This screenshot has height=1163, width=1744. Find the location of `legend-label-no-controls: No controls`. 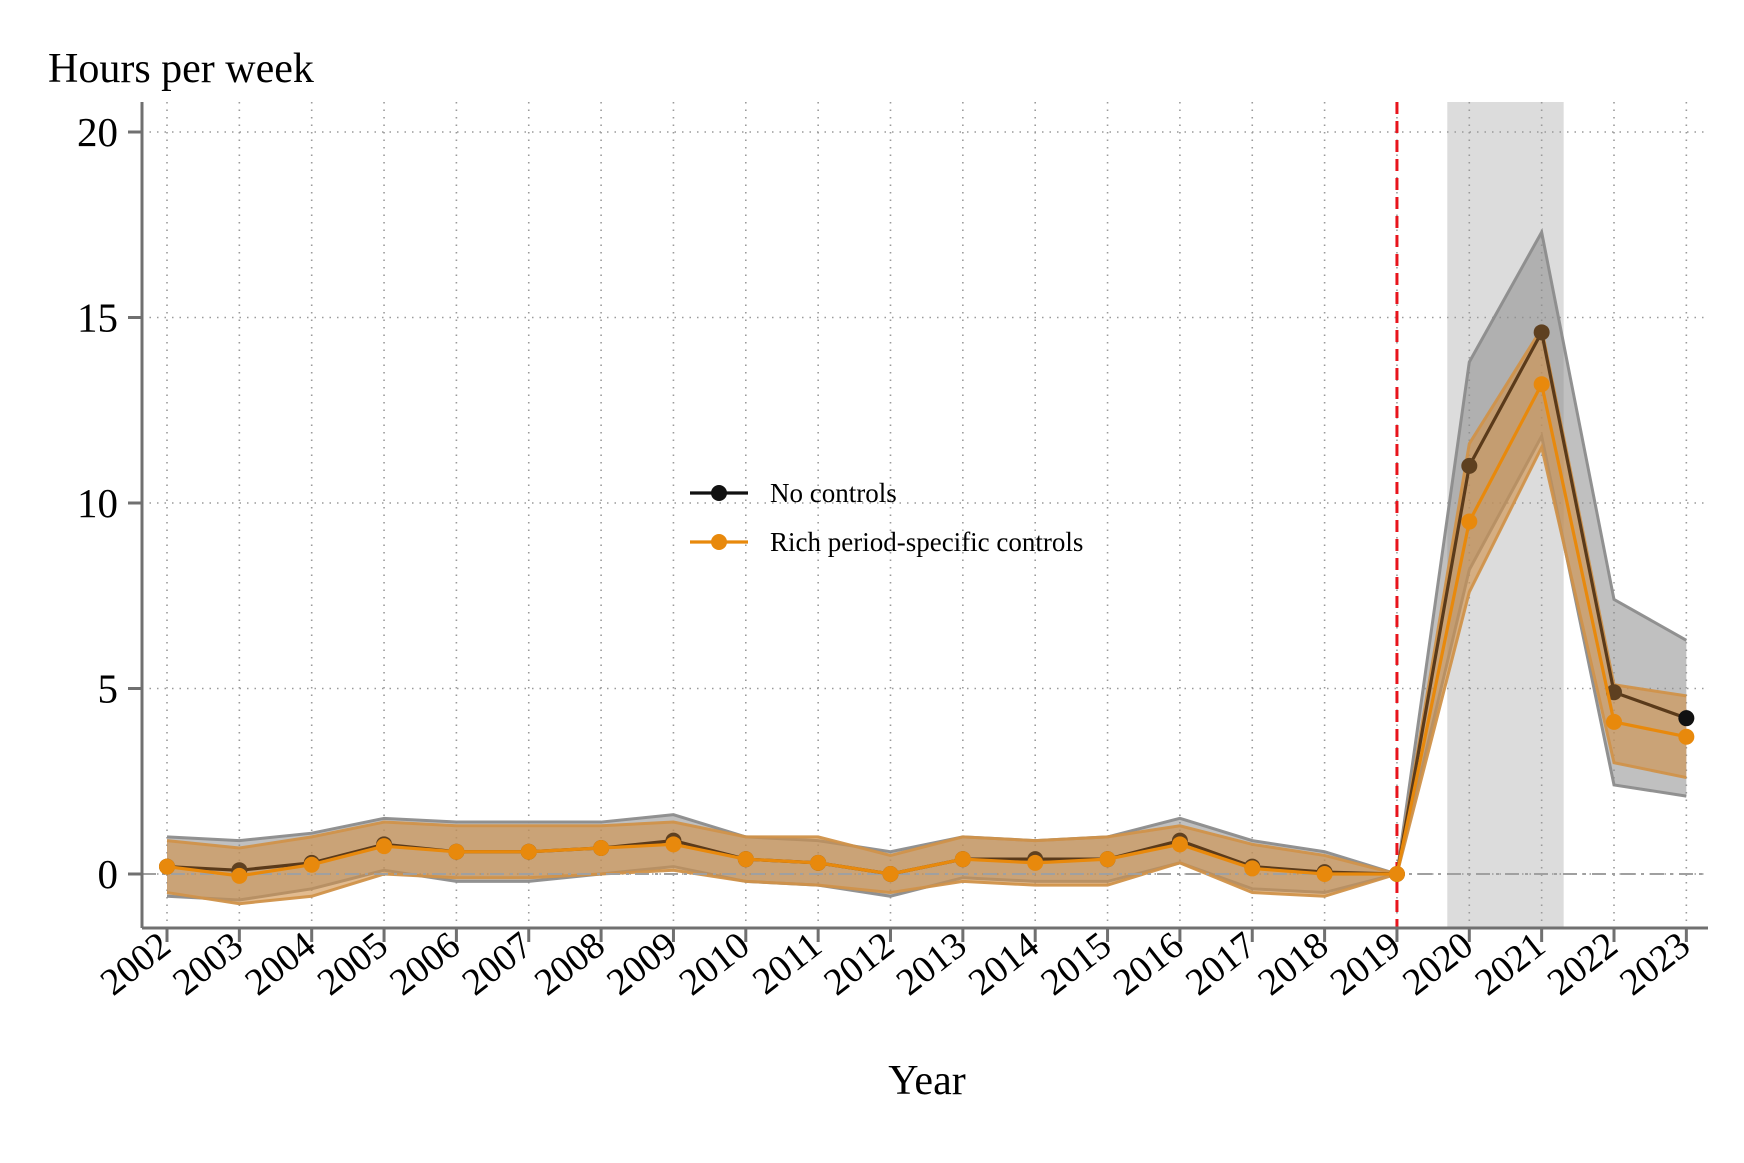

legend-label-no-controls: No controls is located at coordinates (833, 493).